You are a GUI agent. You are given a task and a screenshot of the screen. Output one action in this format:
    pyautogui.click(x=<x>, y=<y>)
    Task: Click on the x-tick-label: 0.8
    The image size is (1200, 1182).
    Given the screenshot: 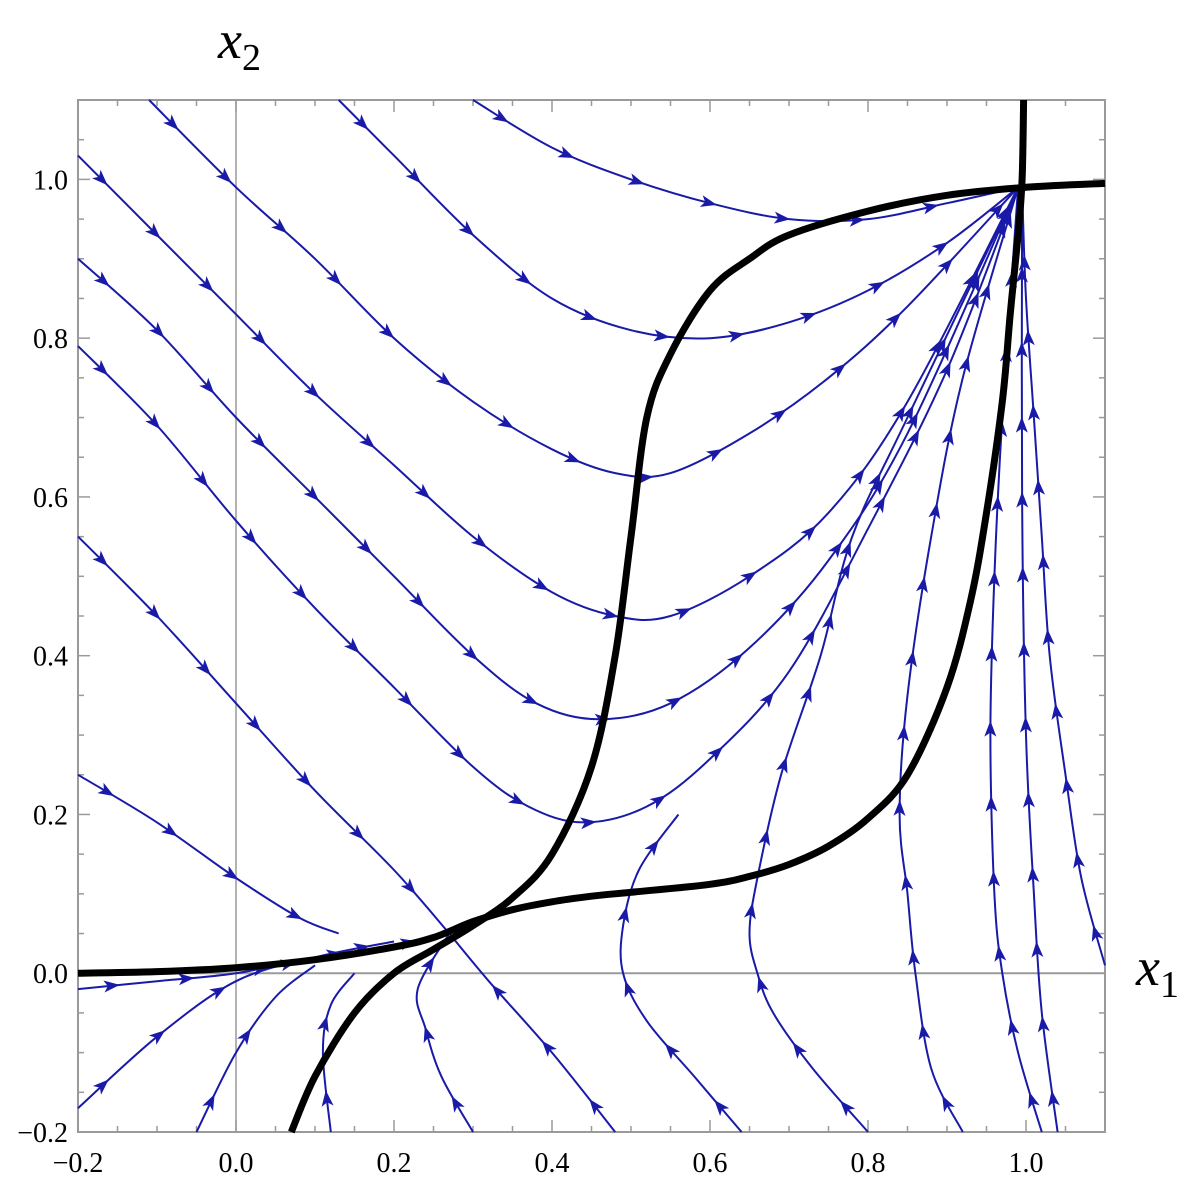 What is the action you would take?
    pyautogui.click(x=868, y=1163)
    